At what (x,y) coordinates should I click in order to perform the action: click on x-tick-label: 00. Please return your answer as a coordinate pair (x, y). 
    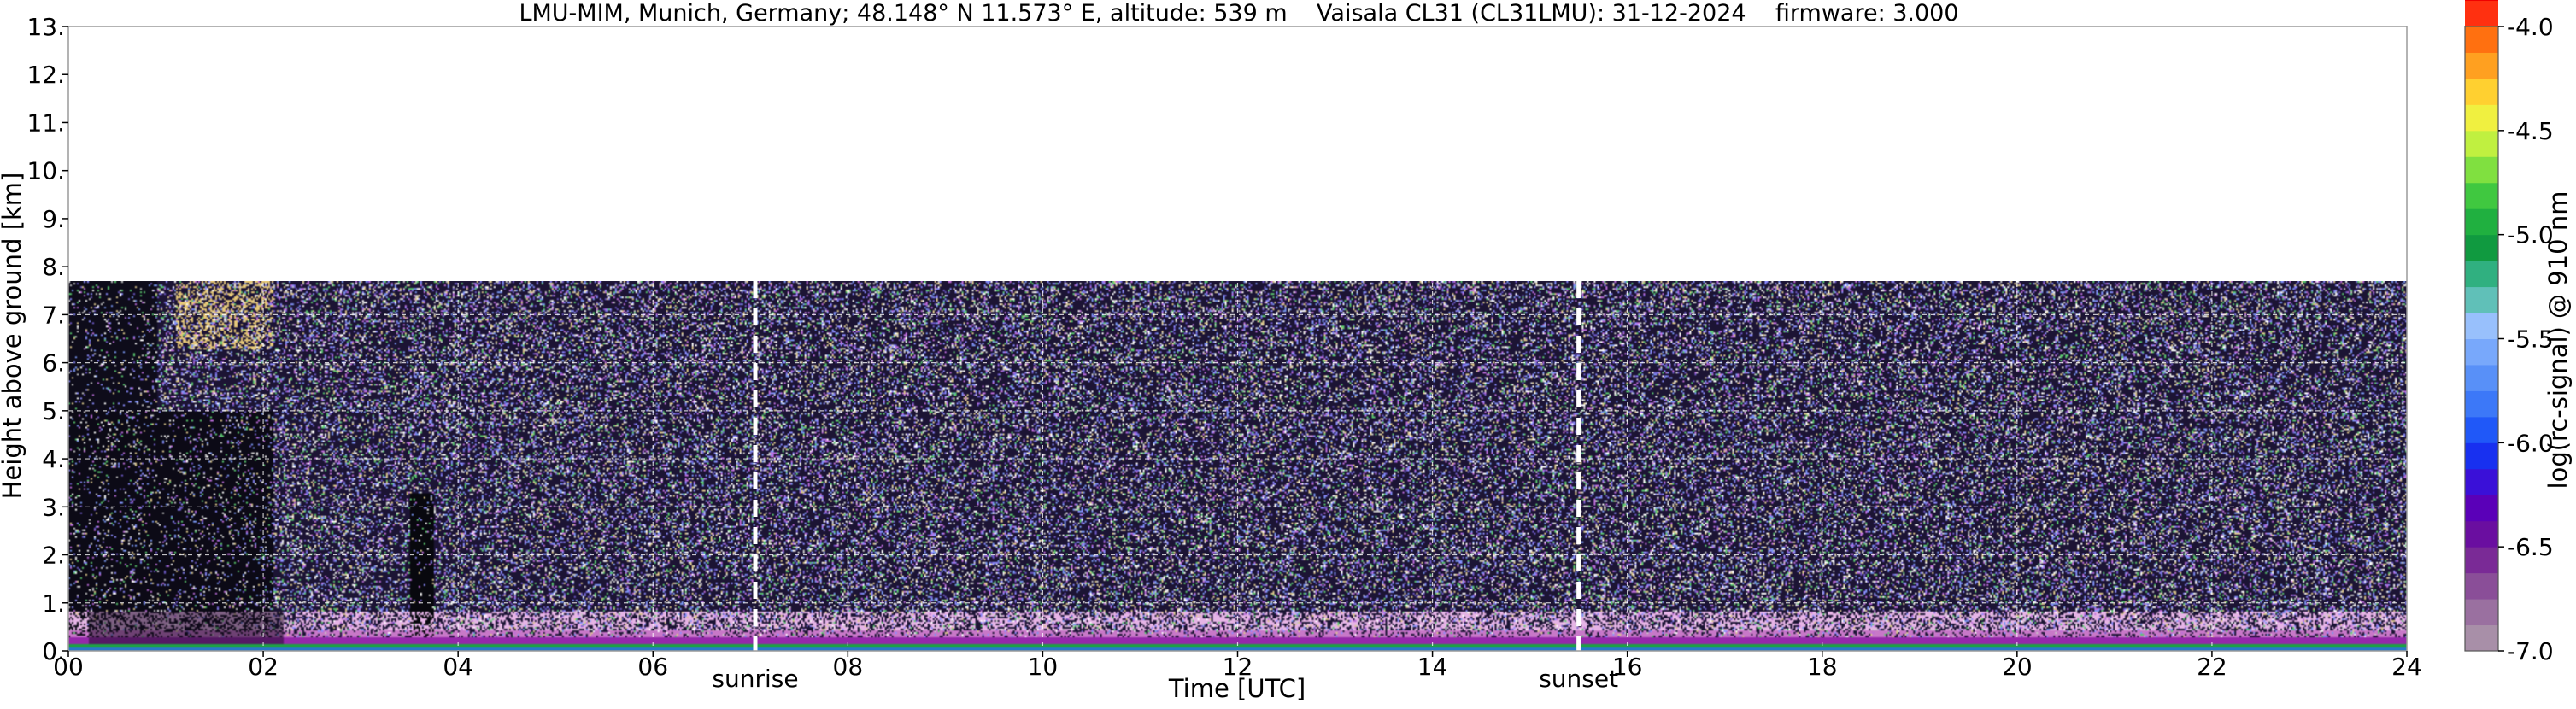
    Looking at the image, I should click on (68, 667).